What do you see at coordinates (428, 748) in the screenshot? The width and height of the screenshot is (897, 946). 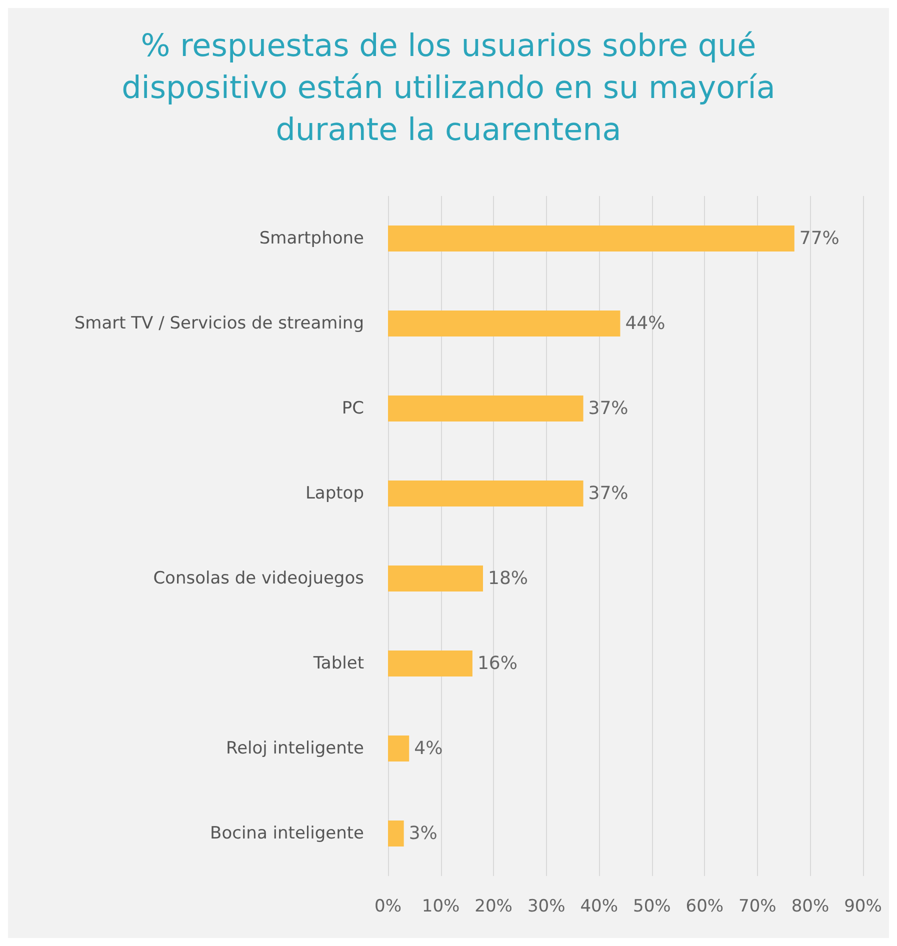 I see `data-label: 4%` at bounding box center [428, 748].